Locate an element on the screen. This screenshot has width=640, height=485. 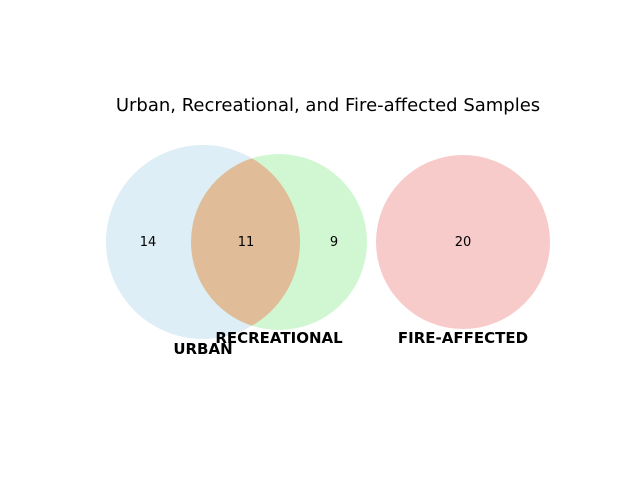
recreational-label: RECREATIONAL is located at coordinates (279, 338).